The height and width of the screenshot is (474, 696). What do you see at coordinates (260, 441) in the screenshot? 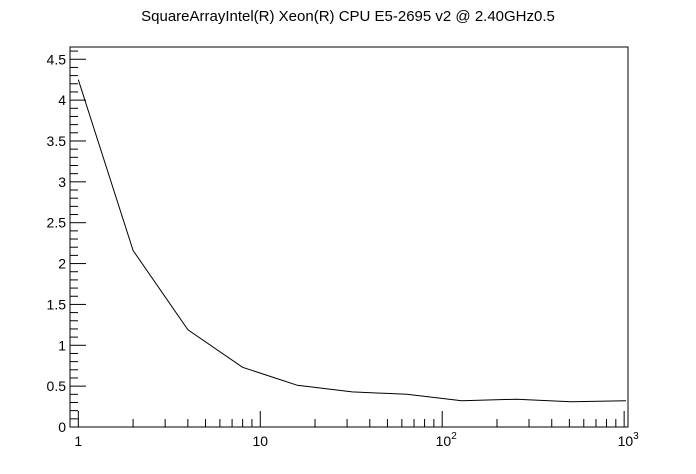
I see `x-tick-label: 10` at bounding box center [260, 441].